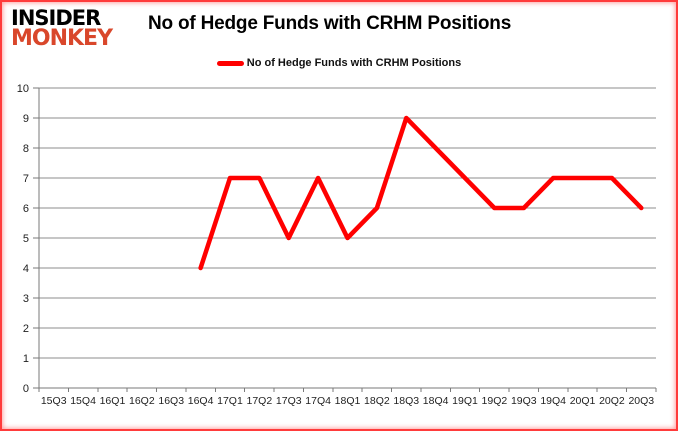 The image size is (678, 431). What do you see at coordinates (26, 209) in the screenshot?
I see `y-axis-label: 6` at bounding box center [26, 209].